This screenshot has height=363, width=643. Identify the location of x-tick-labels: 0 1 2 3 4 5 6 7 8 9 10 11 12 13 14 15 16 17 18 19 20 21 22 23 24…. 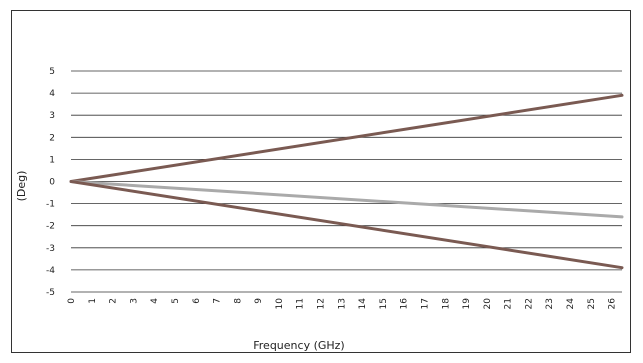
(342, 304).